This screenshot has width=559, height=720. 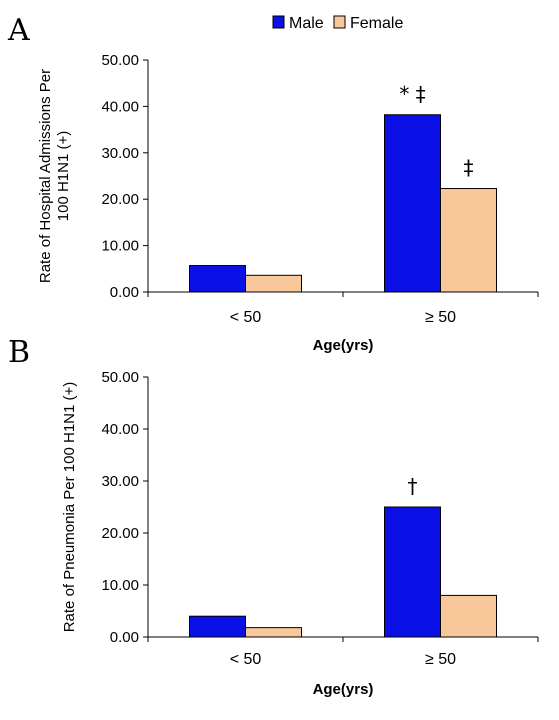 What do you see at coordinates (278, 22) in the screenshot?
I see `legend-swatch-male` at bounding box center [278, 22].